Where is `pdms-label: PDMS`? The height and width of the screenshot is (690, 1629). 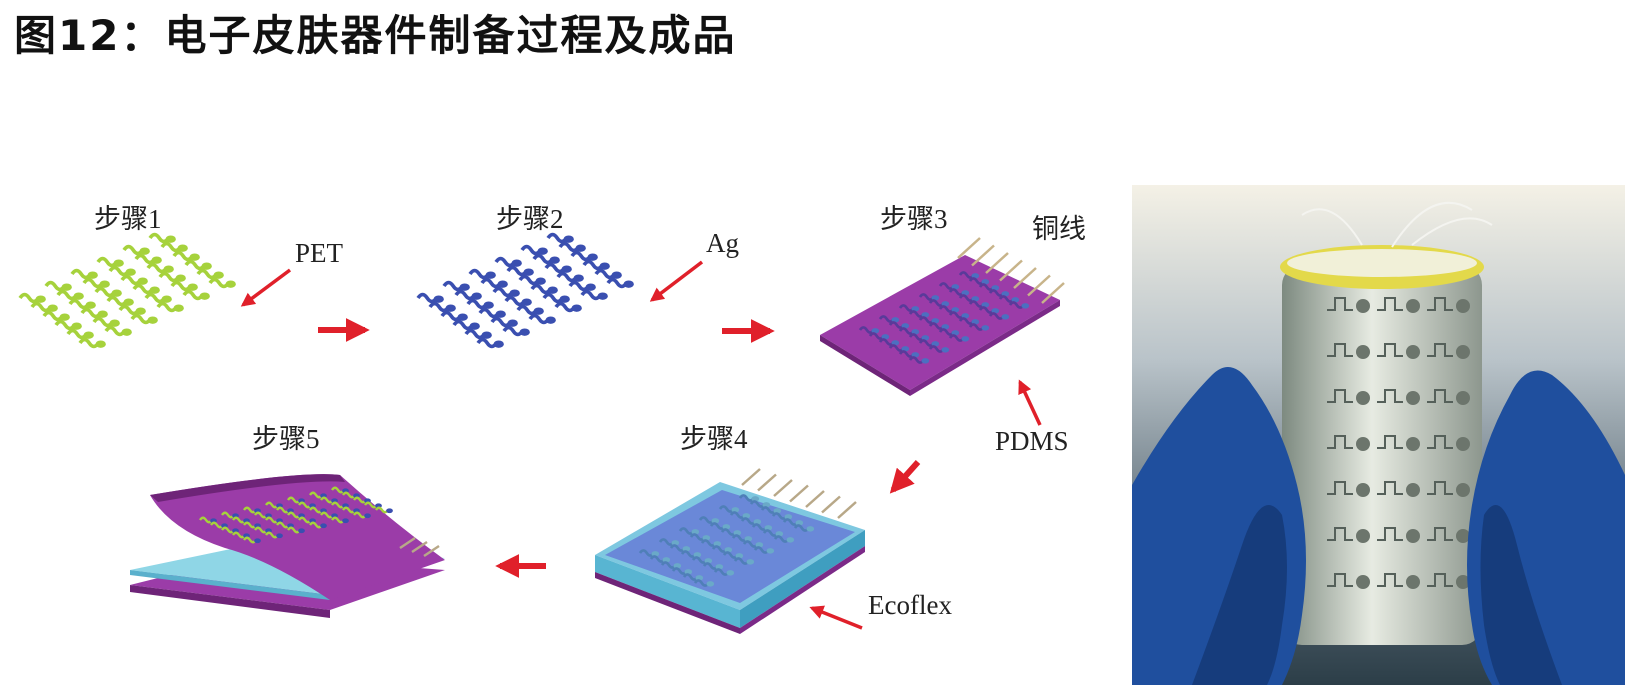 pdms-label: PDMS is located at coordinates (1032, 441).